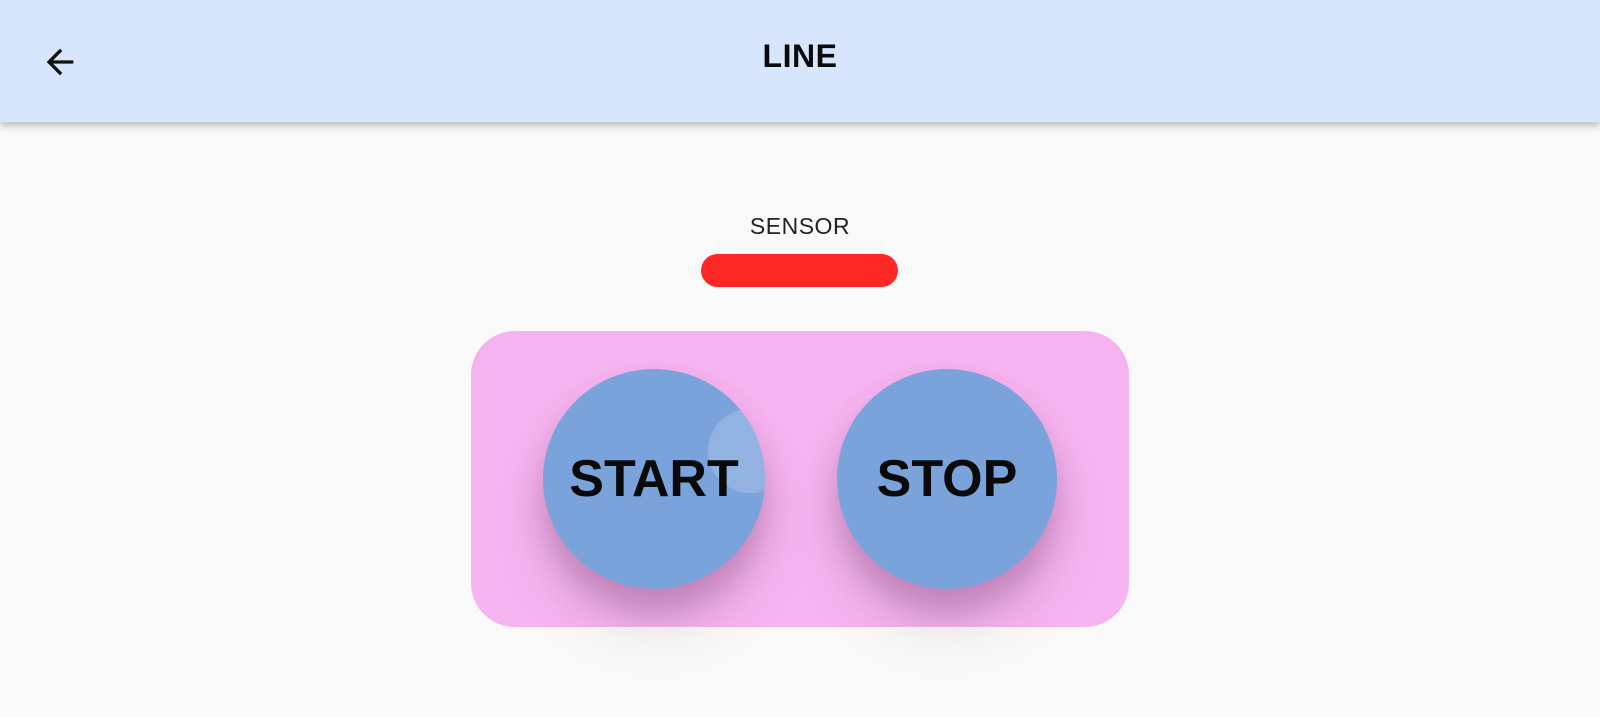  Describe the element at coordinates (800, 56) in the screenshot. I see `page-title: LINE` at that location.